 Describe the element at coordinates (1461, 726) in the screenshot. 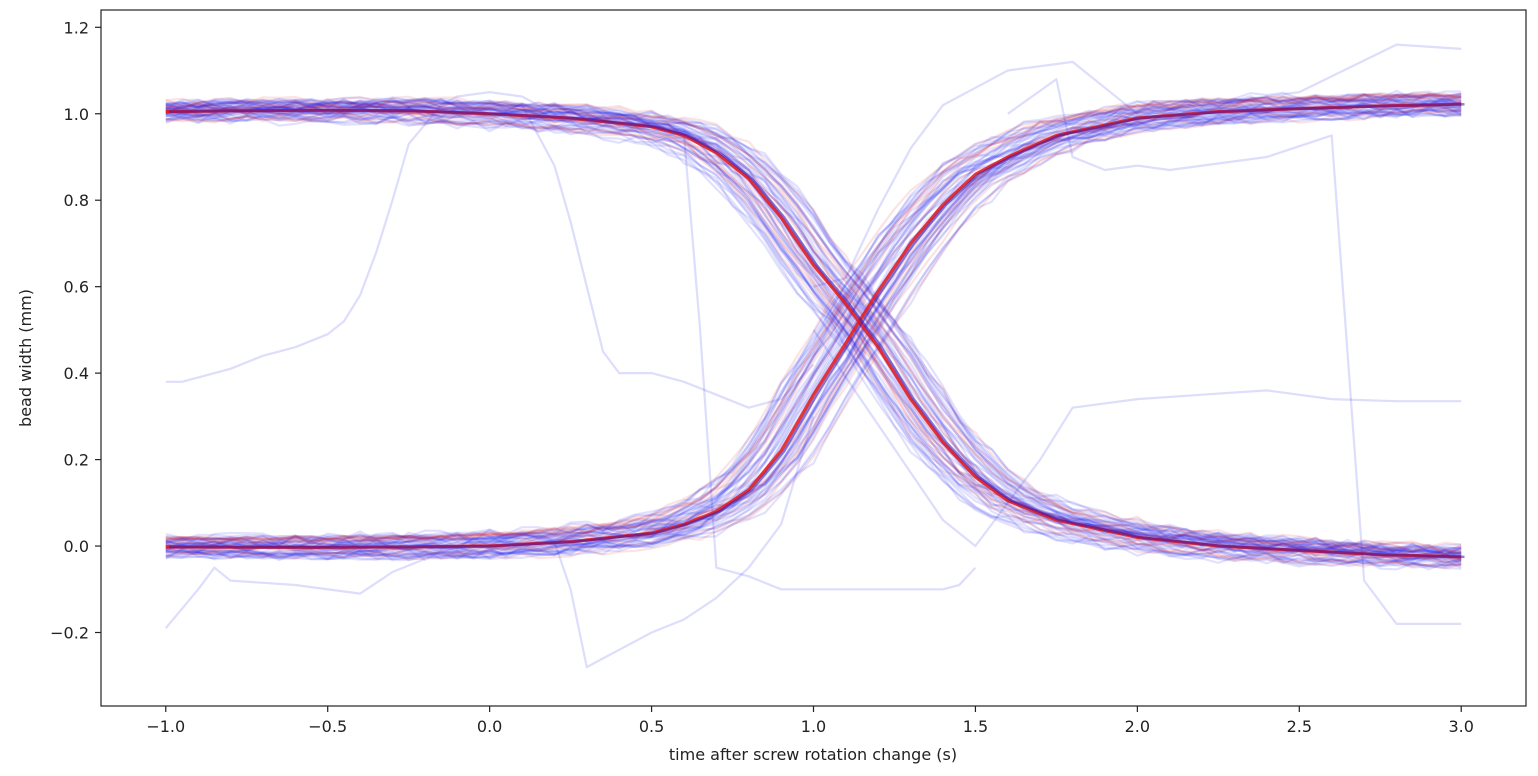

I see `x-tick-label: 3.0` at that location.